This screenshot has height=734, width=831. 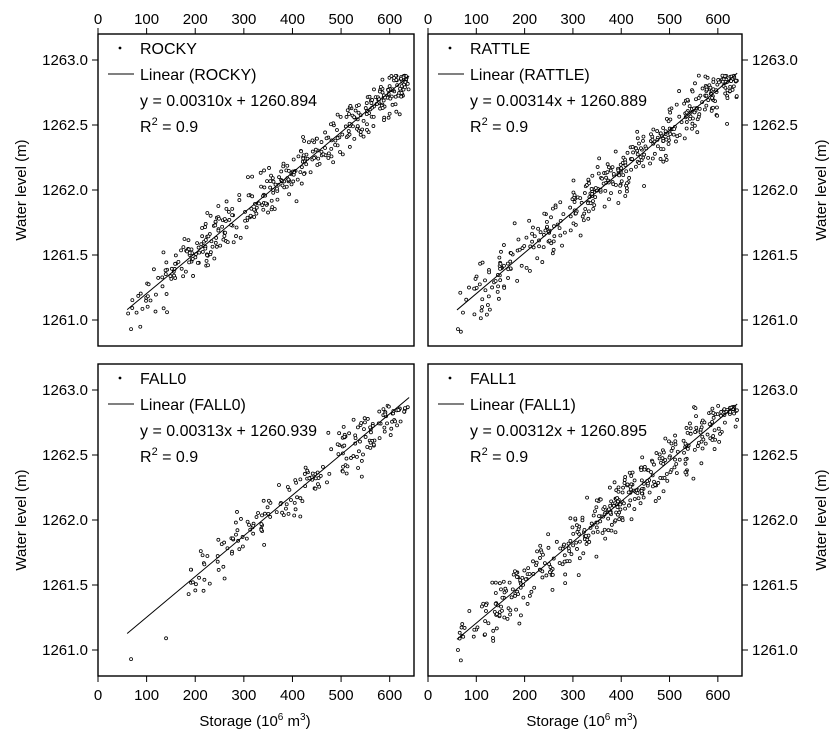 What do you see at coordinates (508, 457) in the screenshot?
I see `r-squared-value: = 0.9` at bounding box center [508, 457].